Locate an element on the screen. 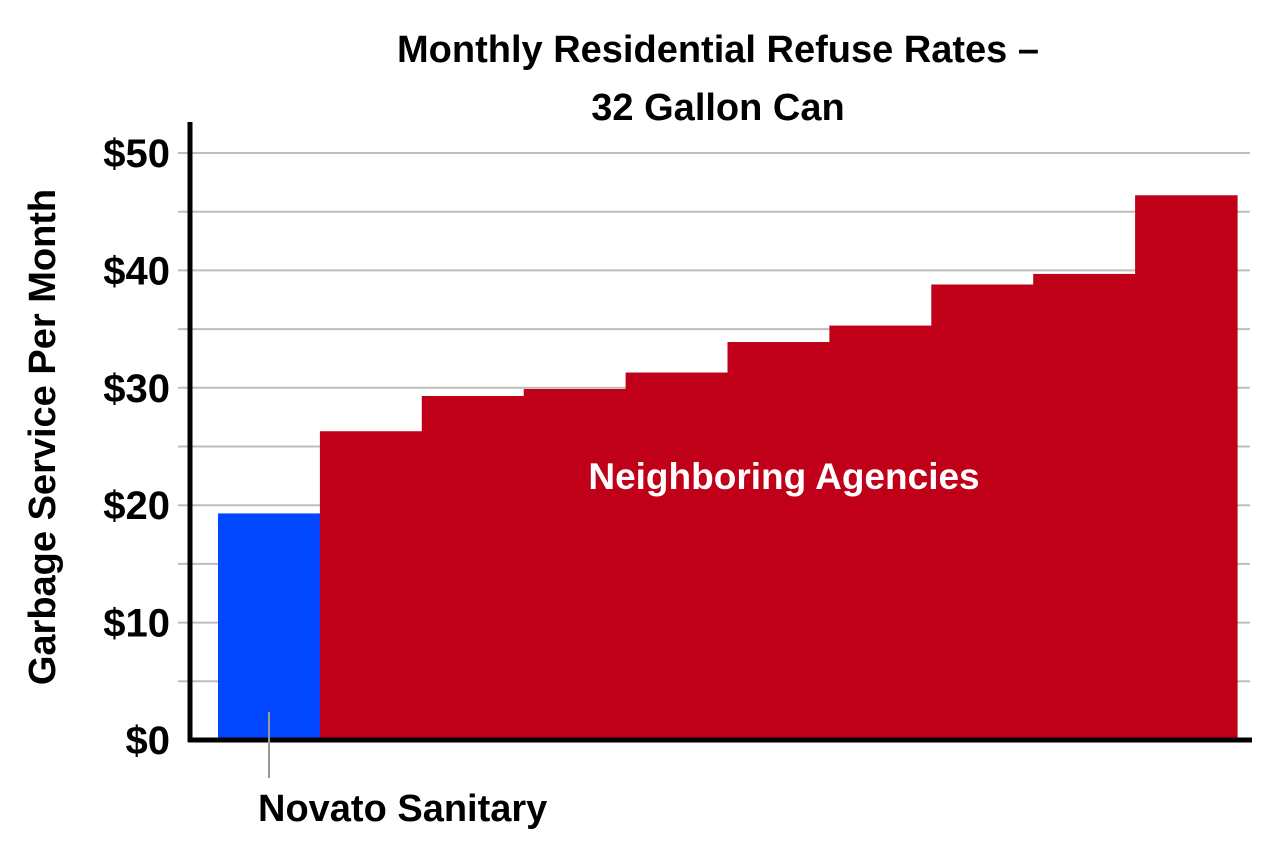  y-tick-label: $10 is located at coordinates (136, 624).